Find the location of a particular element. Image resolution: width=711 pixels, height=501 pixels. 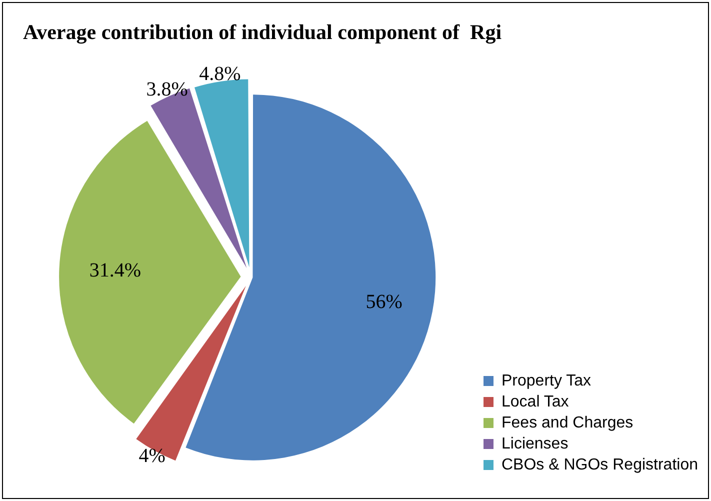

data-label: 3.8% is located at coordinates (167, 89).